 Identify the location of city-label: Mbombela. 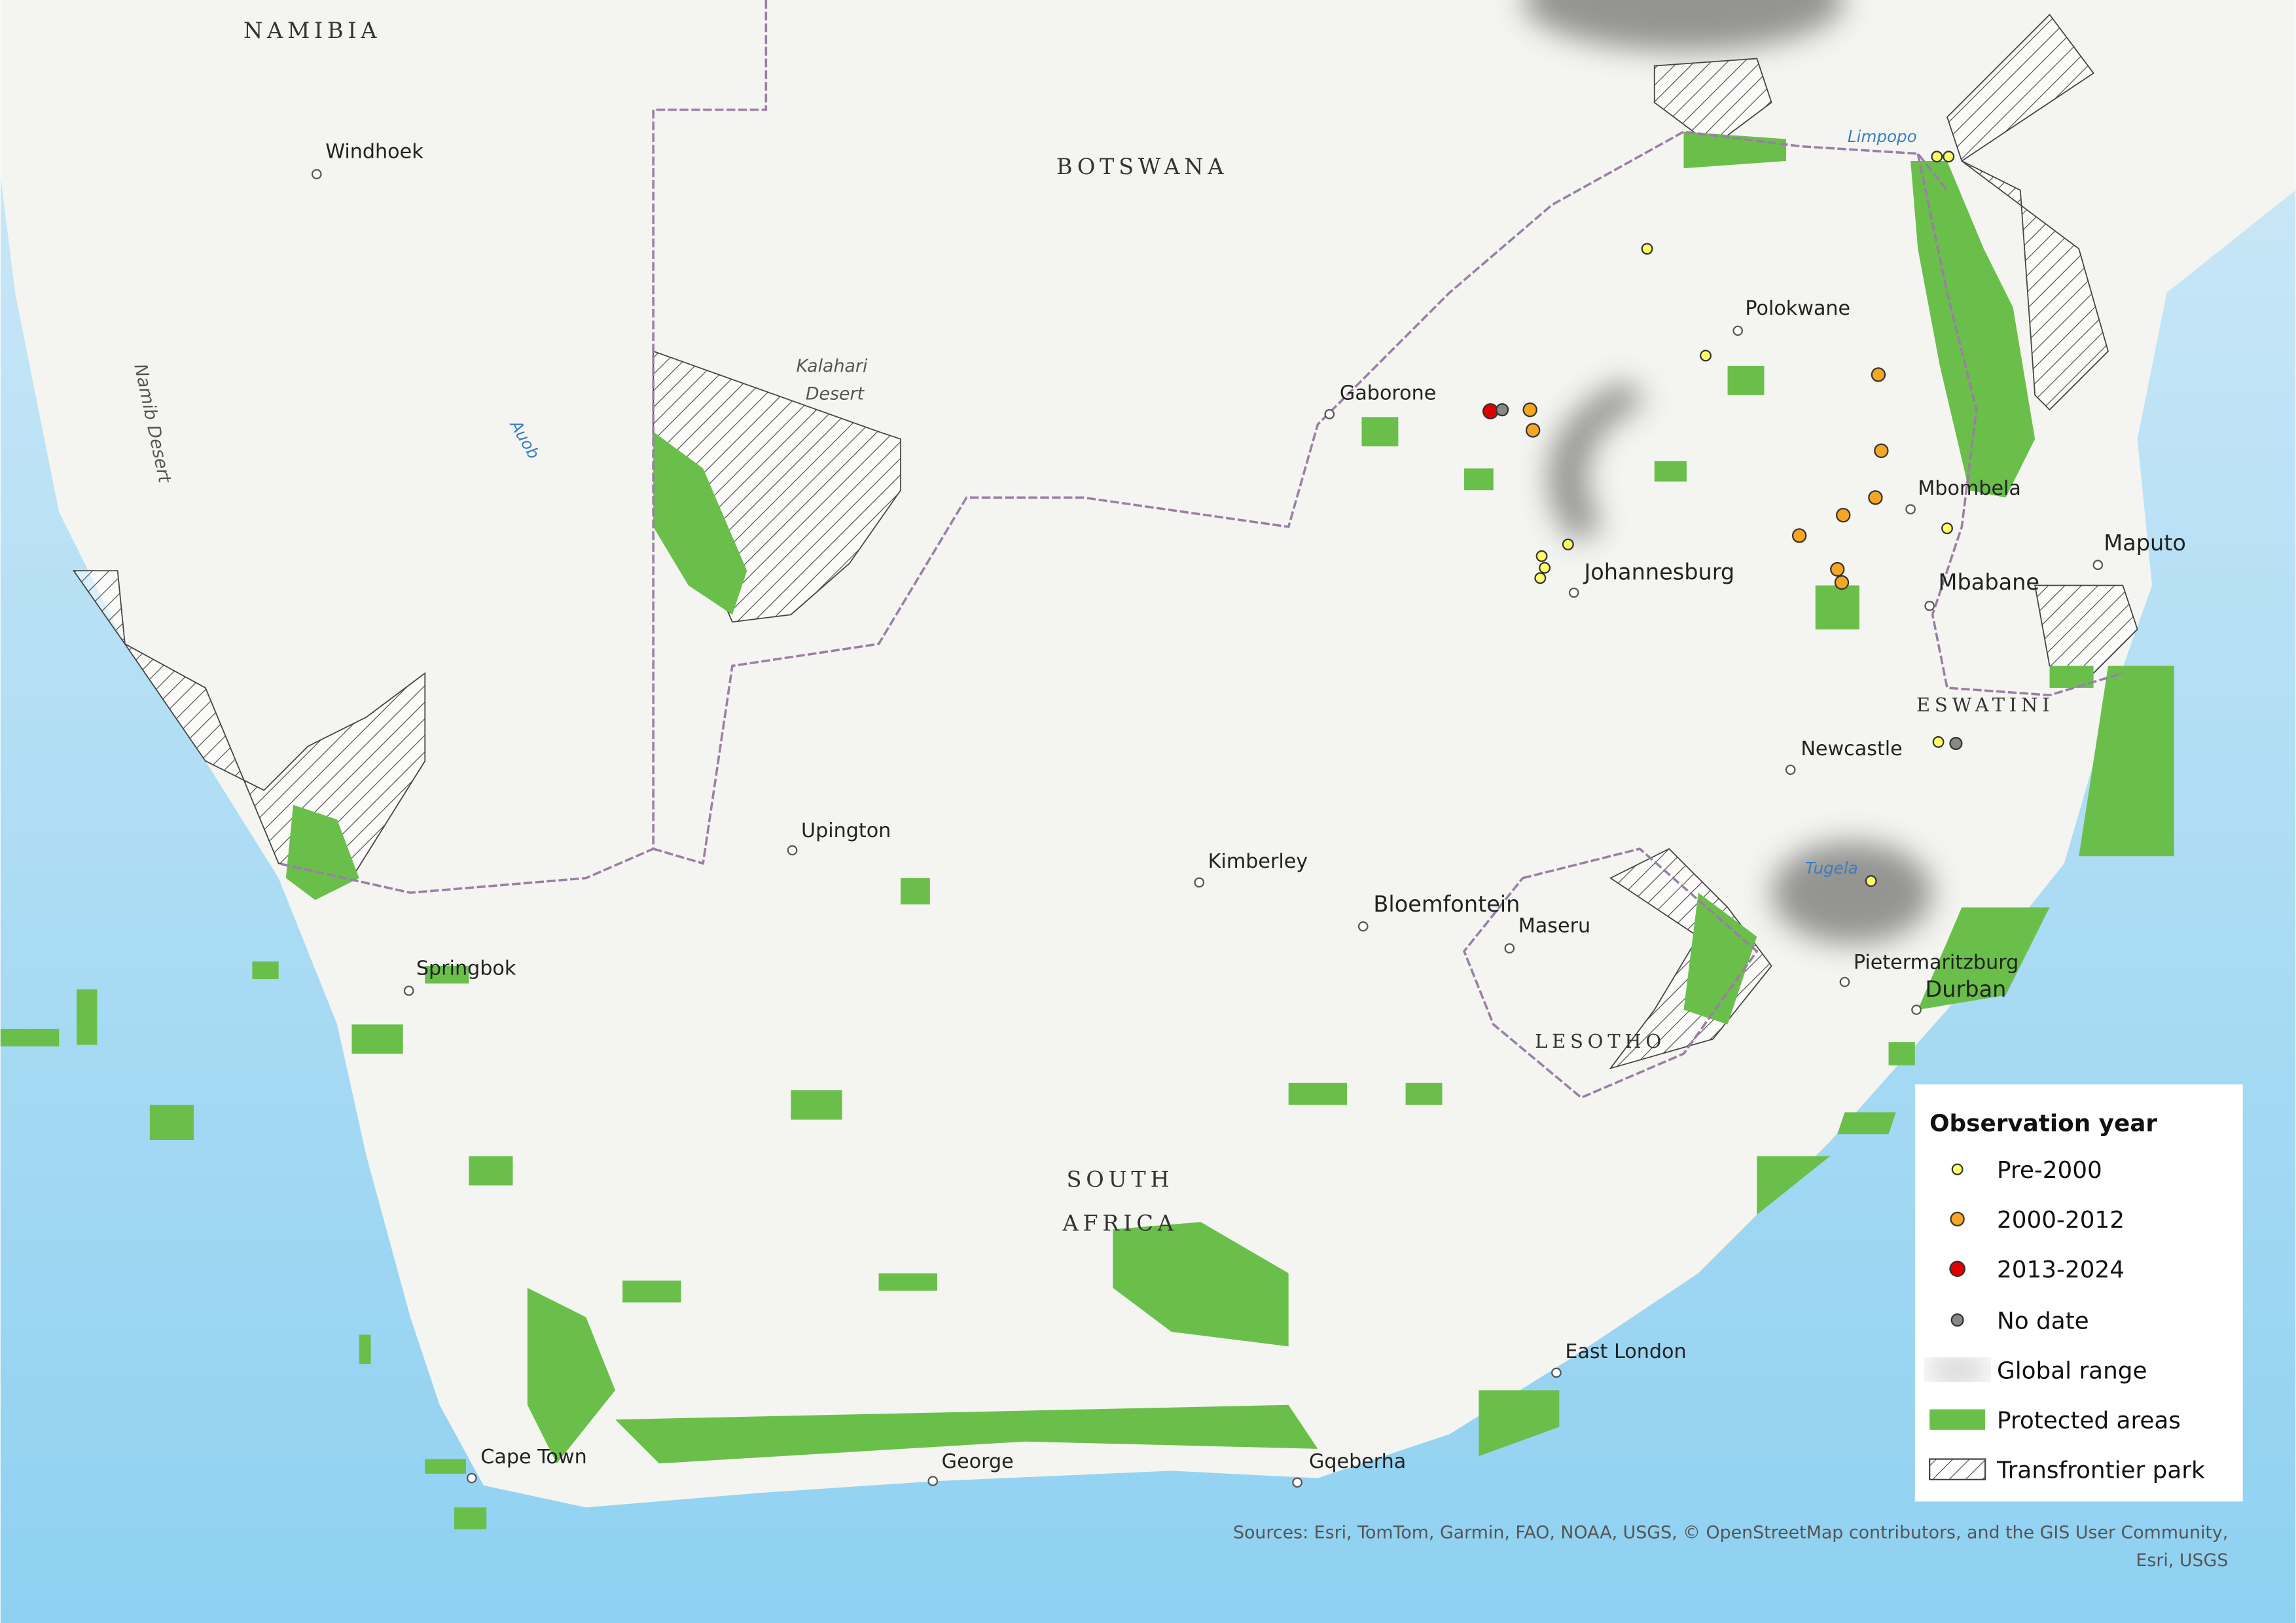
(1969, 489).